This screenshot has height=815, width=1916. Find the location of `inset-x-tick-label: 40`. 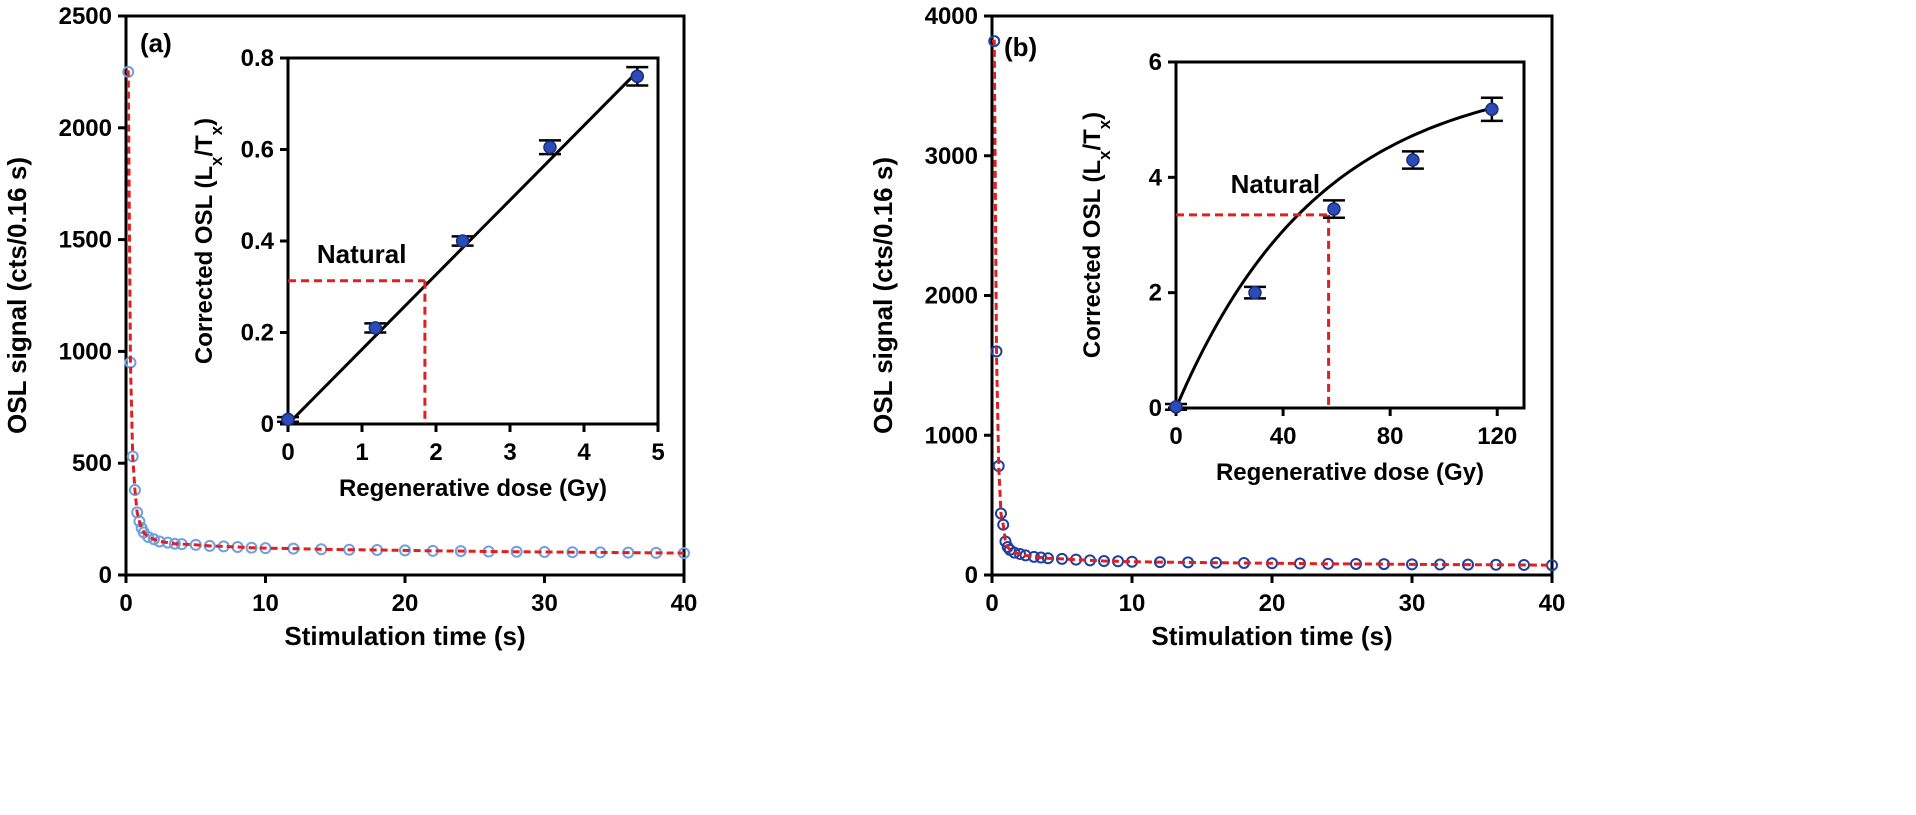

inset-x-tick-label: 40 is located at coordinates (1283, 436).